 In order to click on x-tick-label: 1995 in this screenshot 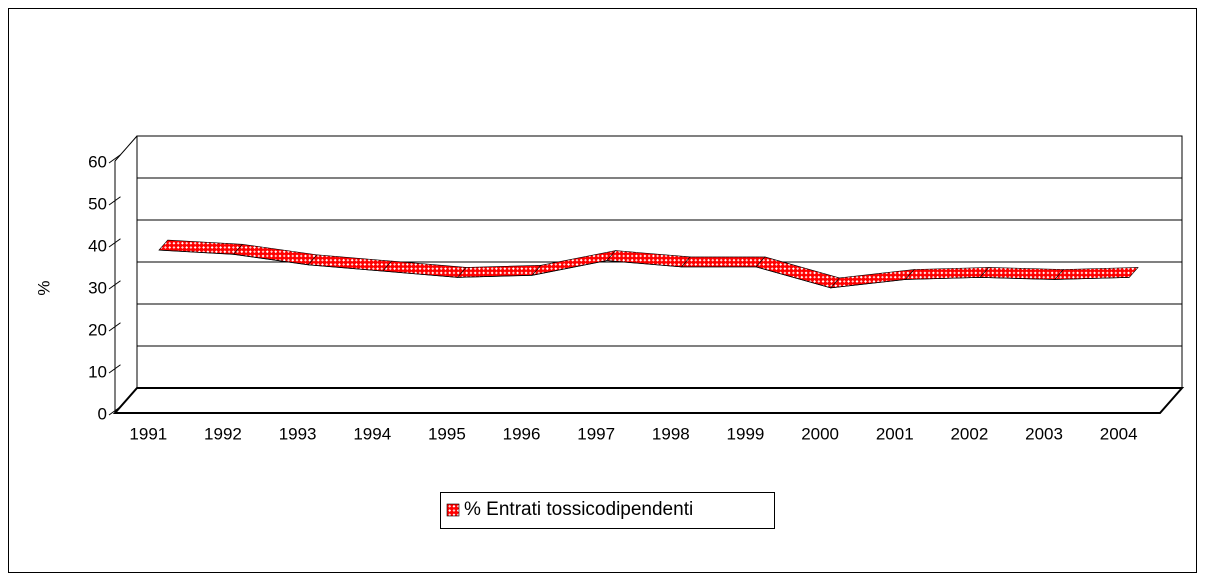, I will do `click(447, 433)`.